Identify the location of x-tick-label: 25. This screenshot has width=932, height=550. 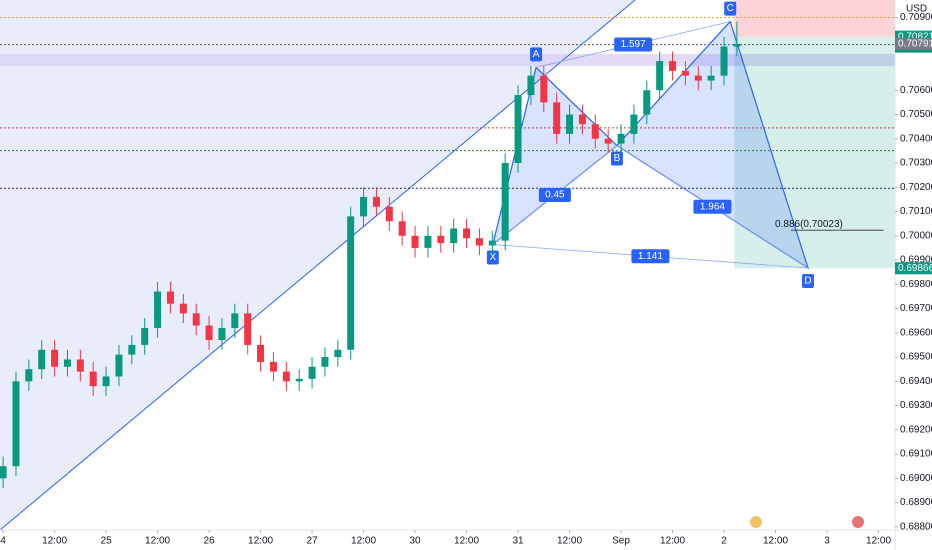
(107, 541).